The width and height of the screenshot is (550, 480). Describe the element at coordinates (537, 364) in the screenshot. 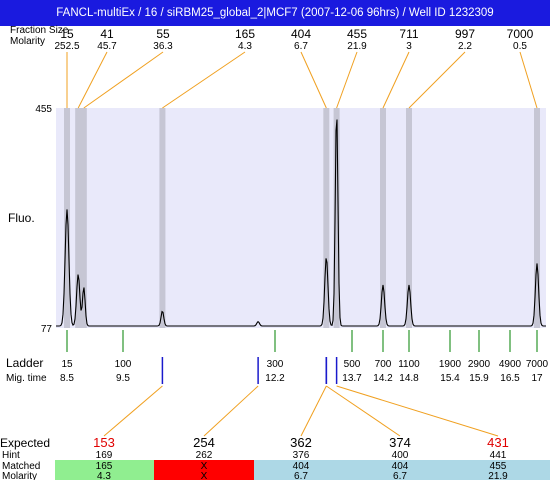

I see `ladder-size-value: 7000` at that location.